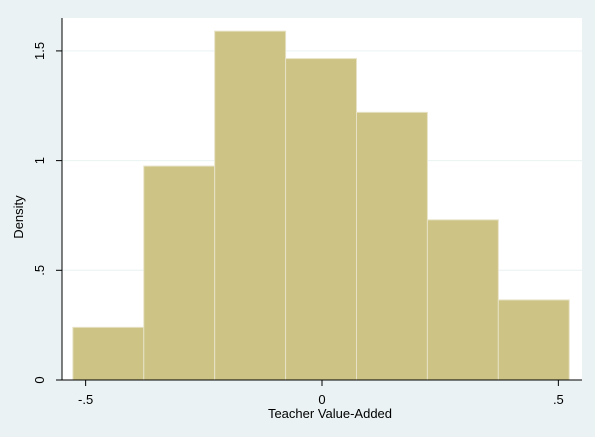 The height and width of the screenshot is (442, 595). What do you see at coordinates (330, 413) in the screenshot?
I see `x-axis-label: Teacher Value-Added` at bounding box center [330, 413].